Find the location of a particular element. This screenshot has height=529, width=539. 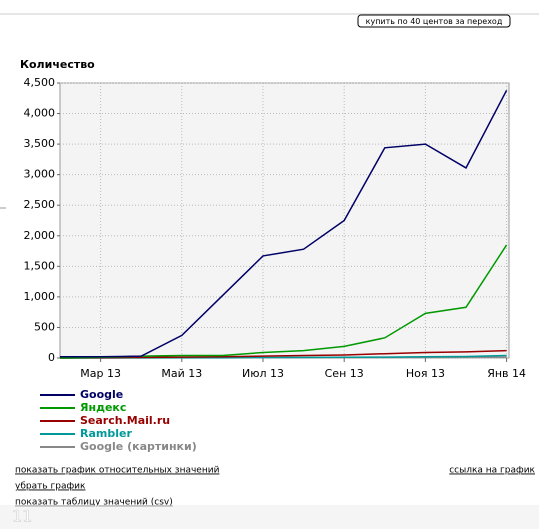

x-tick-label: Июл 13 is located at coordinates (263, 373).